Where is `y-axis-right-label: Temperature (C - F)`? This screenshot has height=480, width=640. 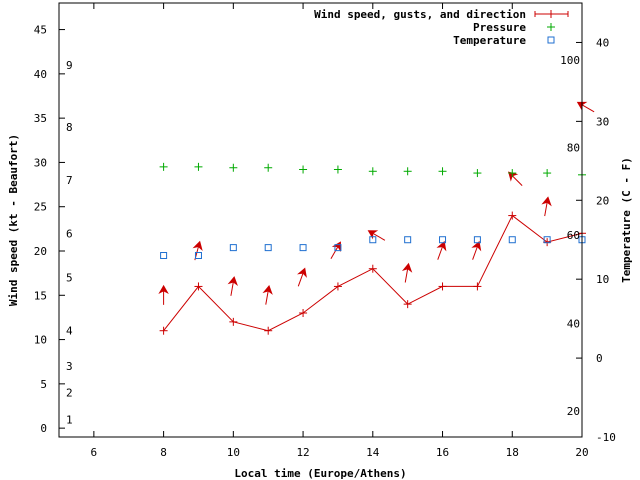
y-axis-right-label: Temperature (C - F) is located at coordinates (626, 220).